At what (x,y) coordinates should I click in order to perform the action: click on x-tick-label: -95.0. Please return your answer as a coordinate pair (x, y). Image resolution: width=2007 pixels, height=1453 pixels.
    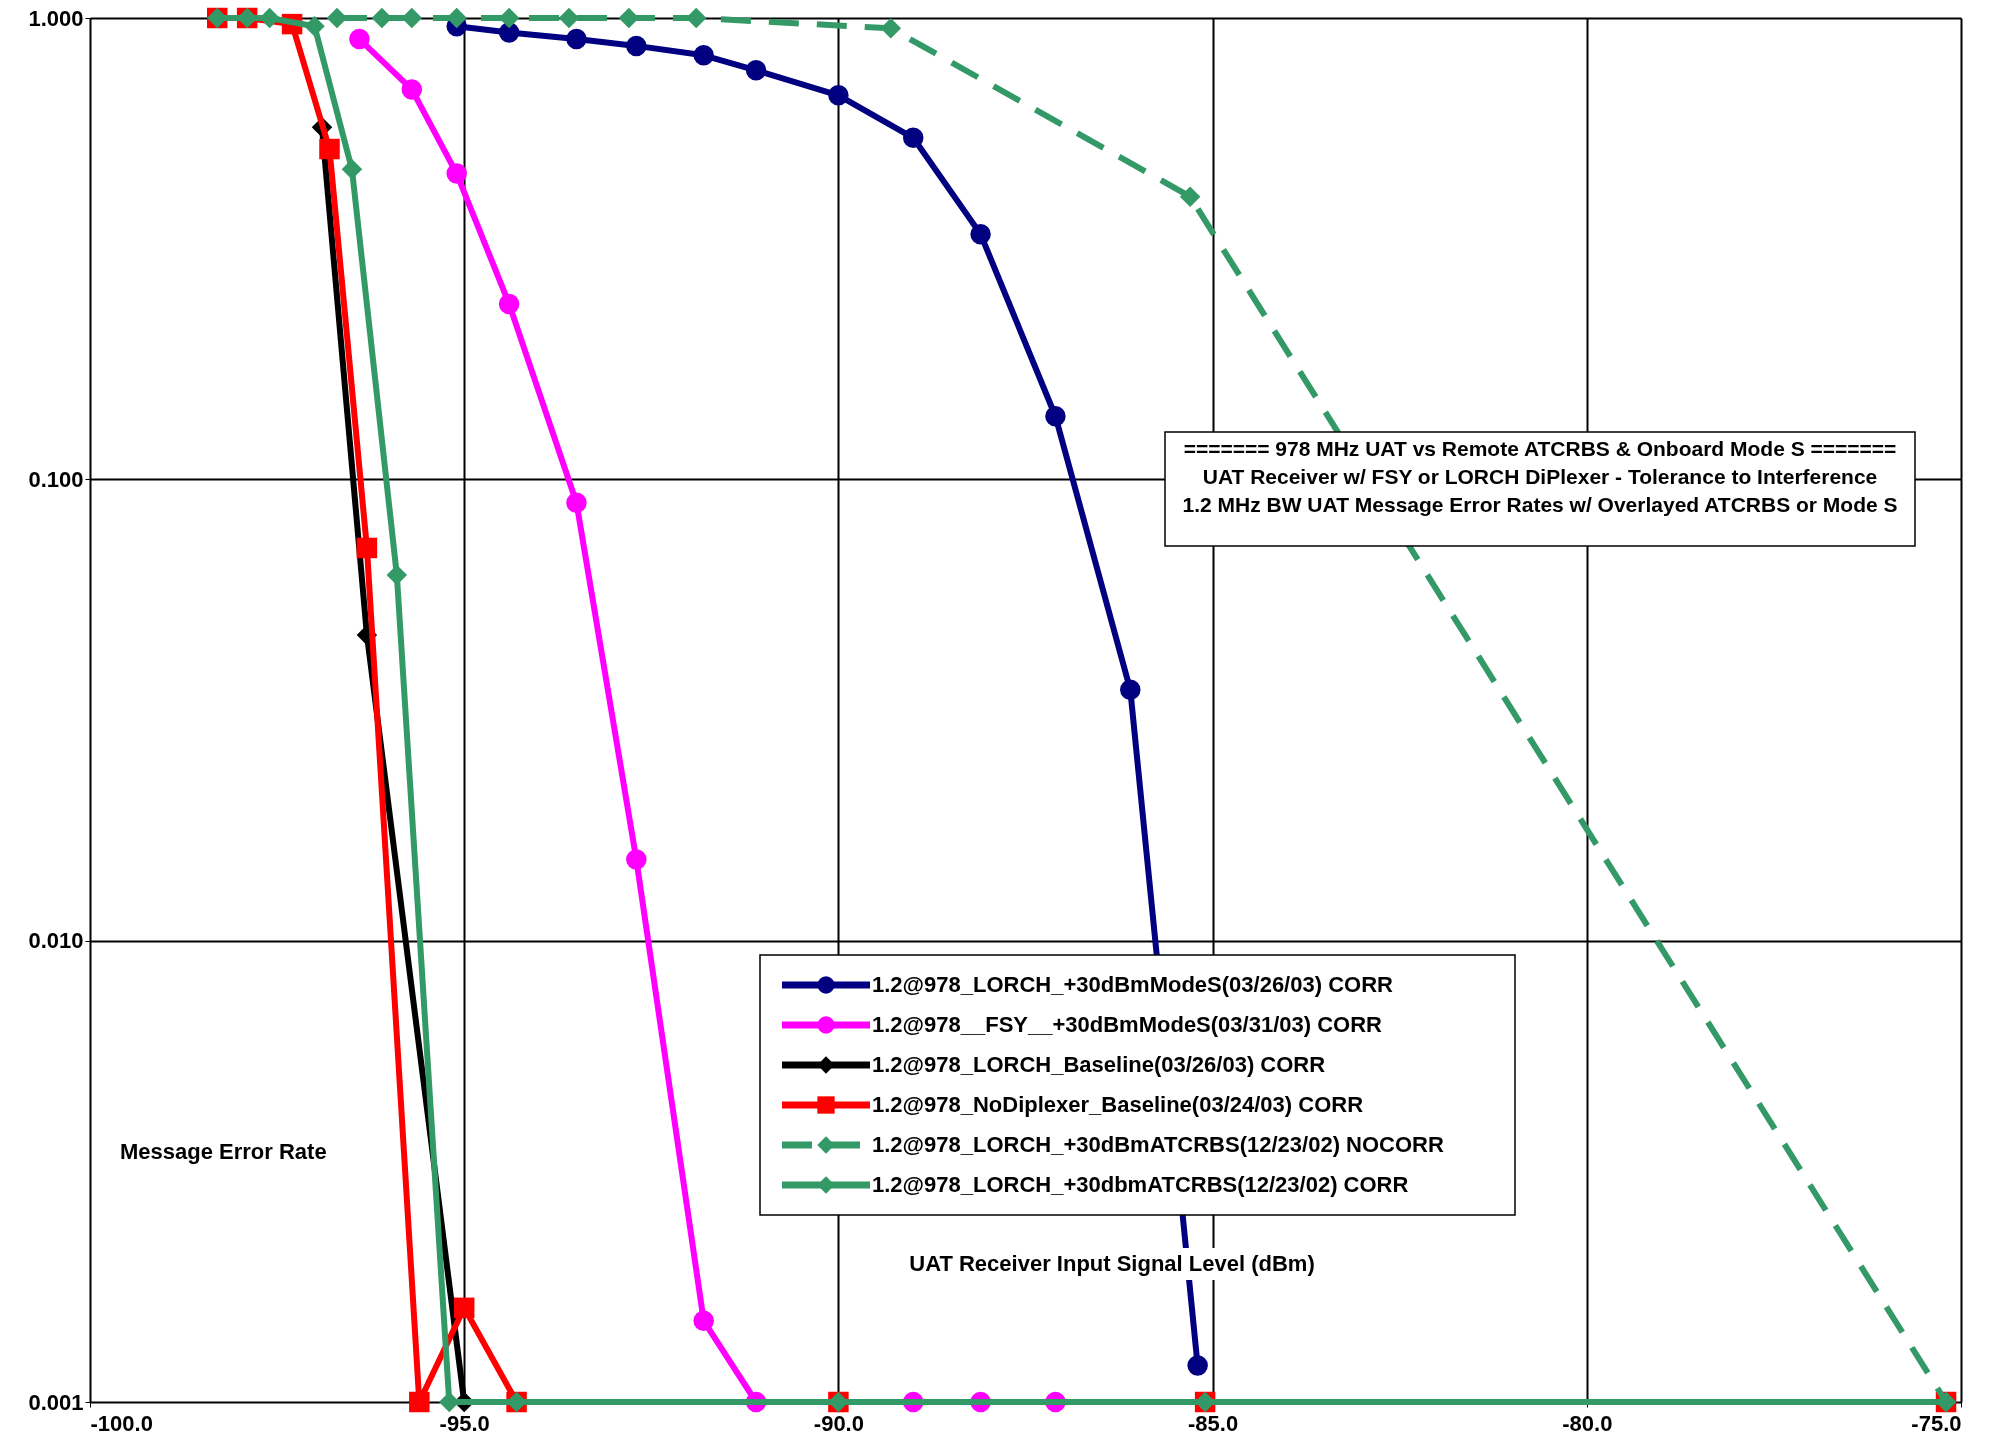
    Looking at the image, I should click on (464, 1423).